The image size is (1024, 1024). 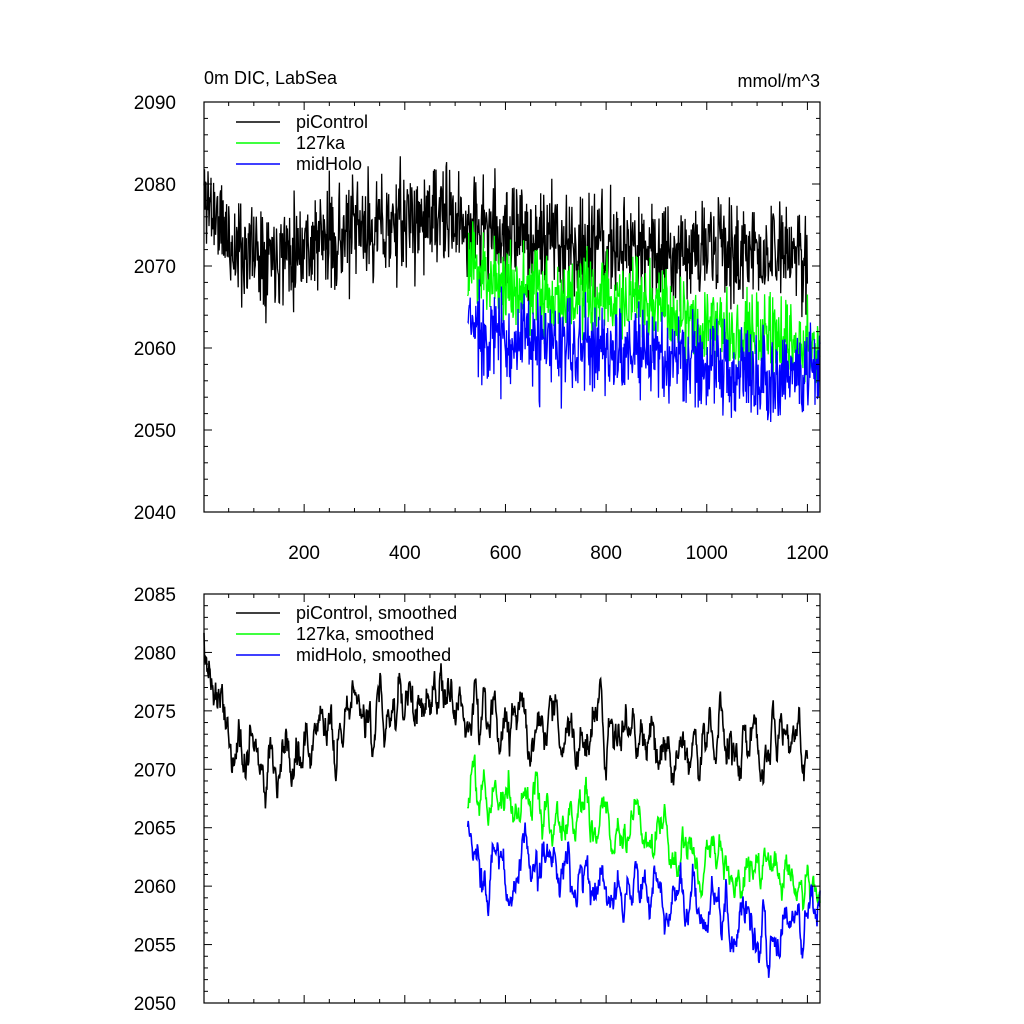 I want to click on x-tick-label: 1000, so click(x=707, y=553).